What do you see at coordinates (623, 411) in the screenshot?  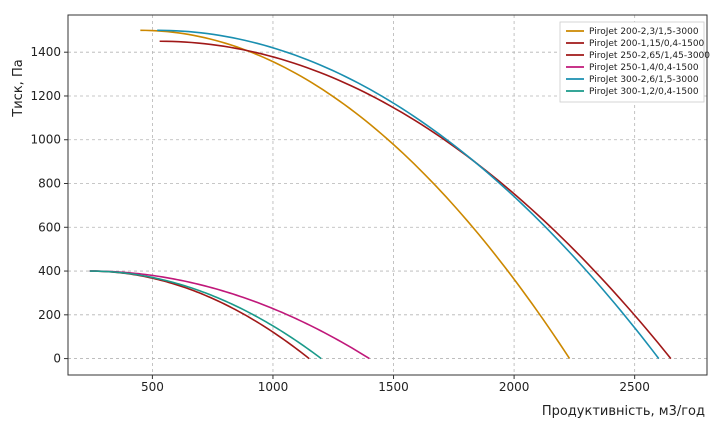 I see `x-axis-title: Продуктивність, м3/год` at bounding box center [623, 411].